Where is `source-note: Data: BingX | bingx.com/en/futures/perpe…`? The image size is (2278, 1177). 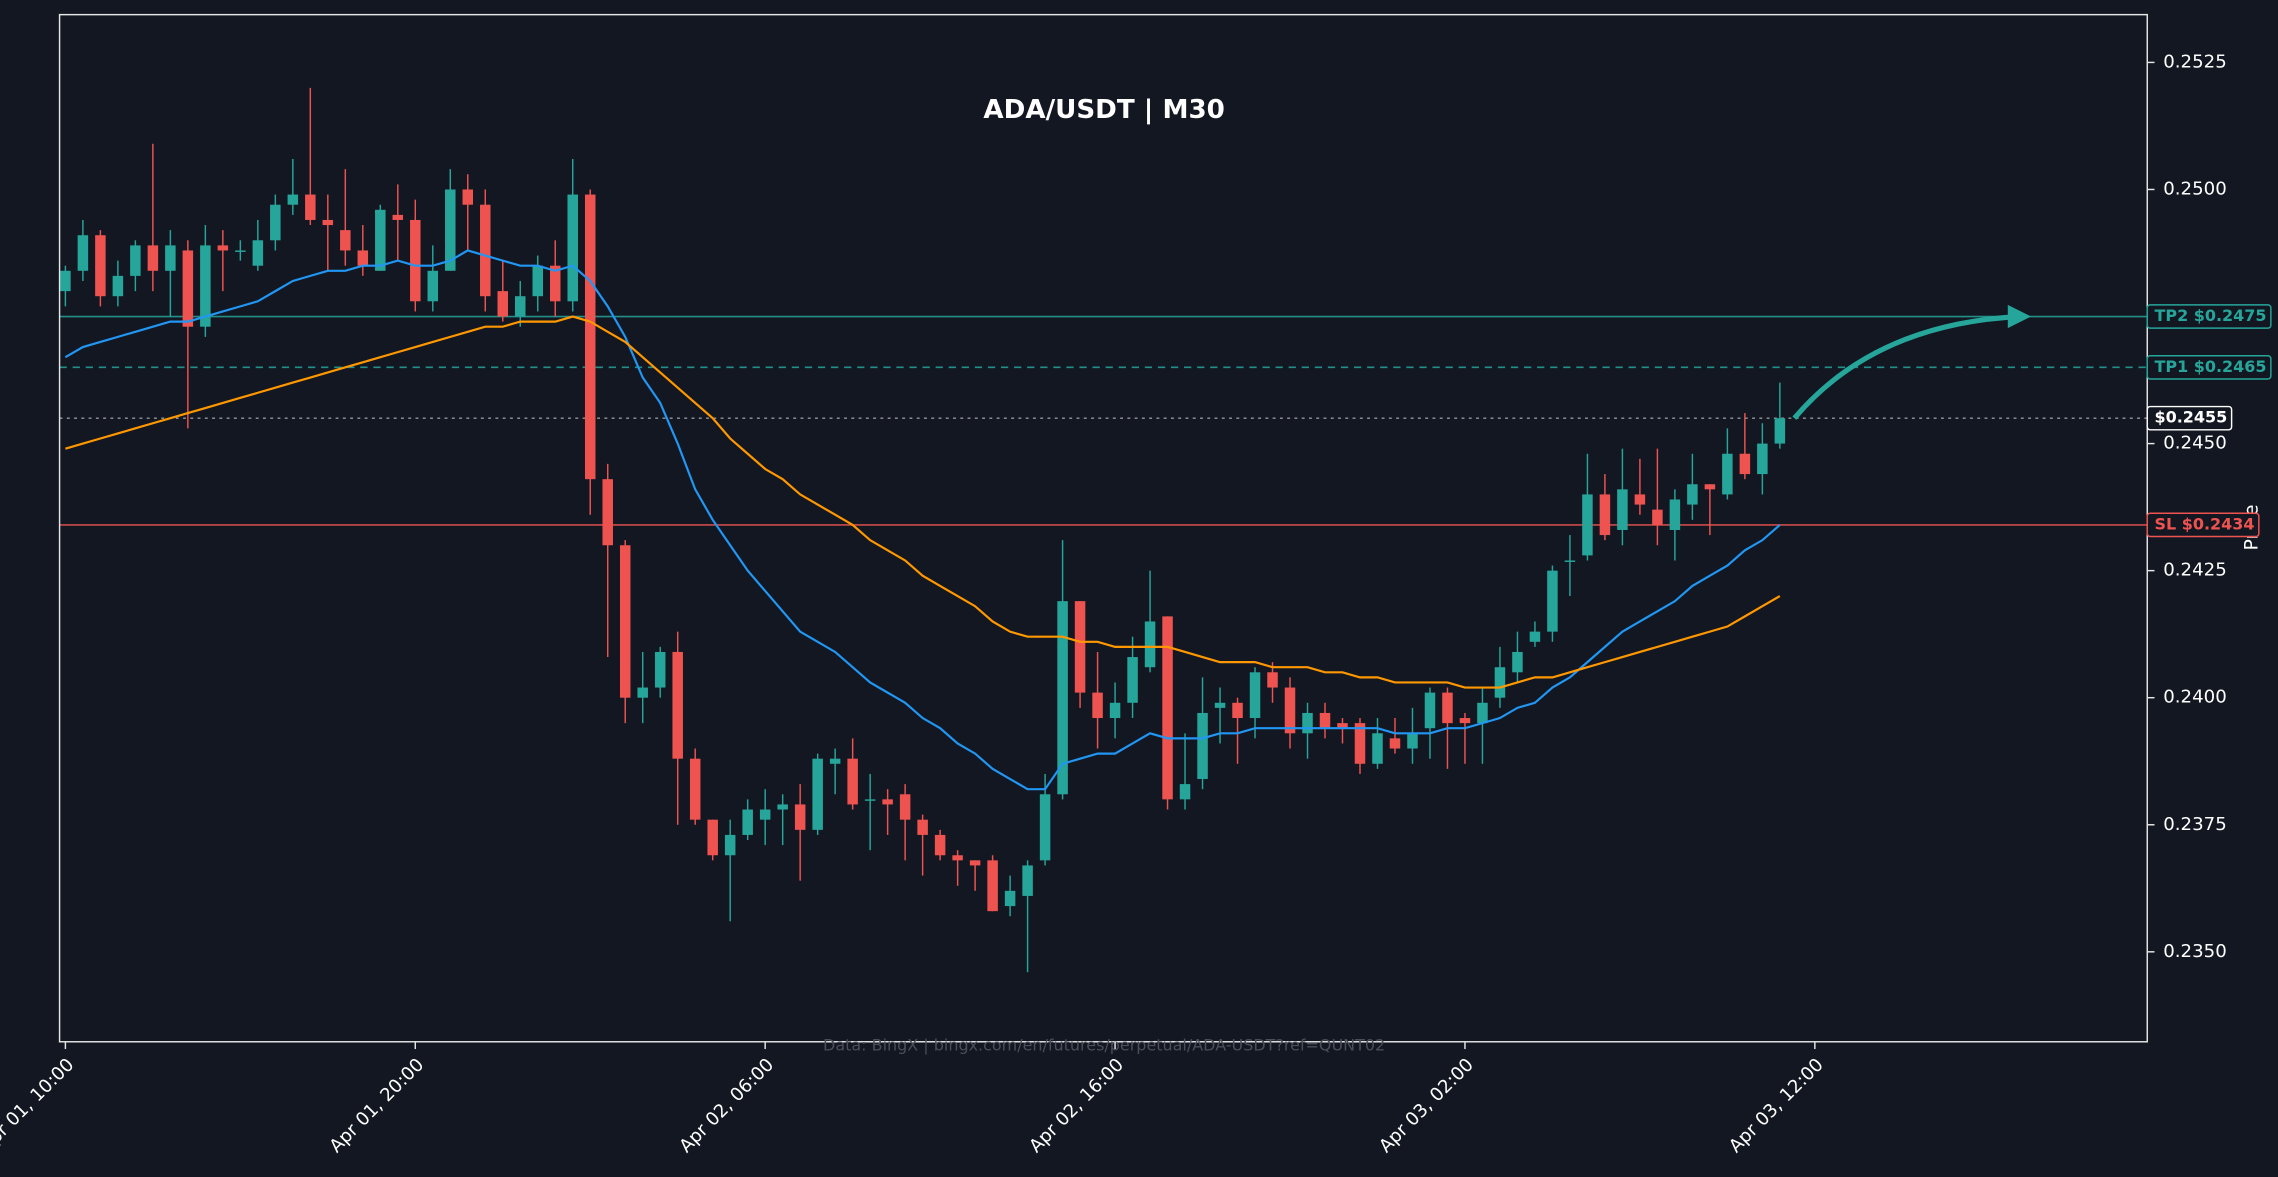
source-note: Data: BingX | bingx.com/en/futures/perpe… is located at coordinates (1104, 1045).